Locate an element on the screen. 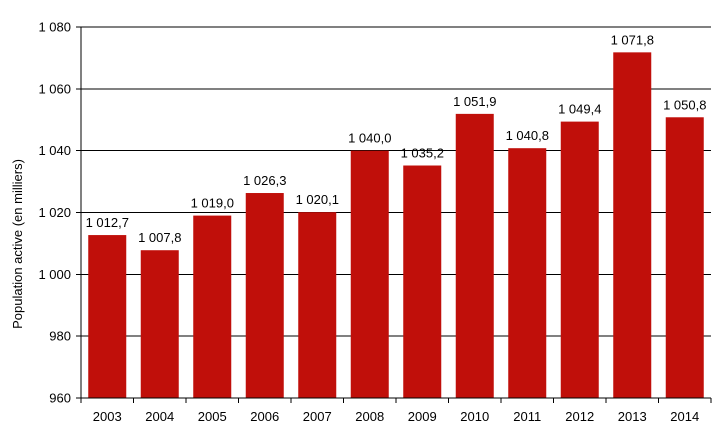 The height and width of the screenshot is (441, 726). x-tick-label: 2007 is located at coordinates (317, 416).